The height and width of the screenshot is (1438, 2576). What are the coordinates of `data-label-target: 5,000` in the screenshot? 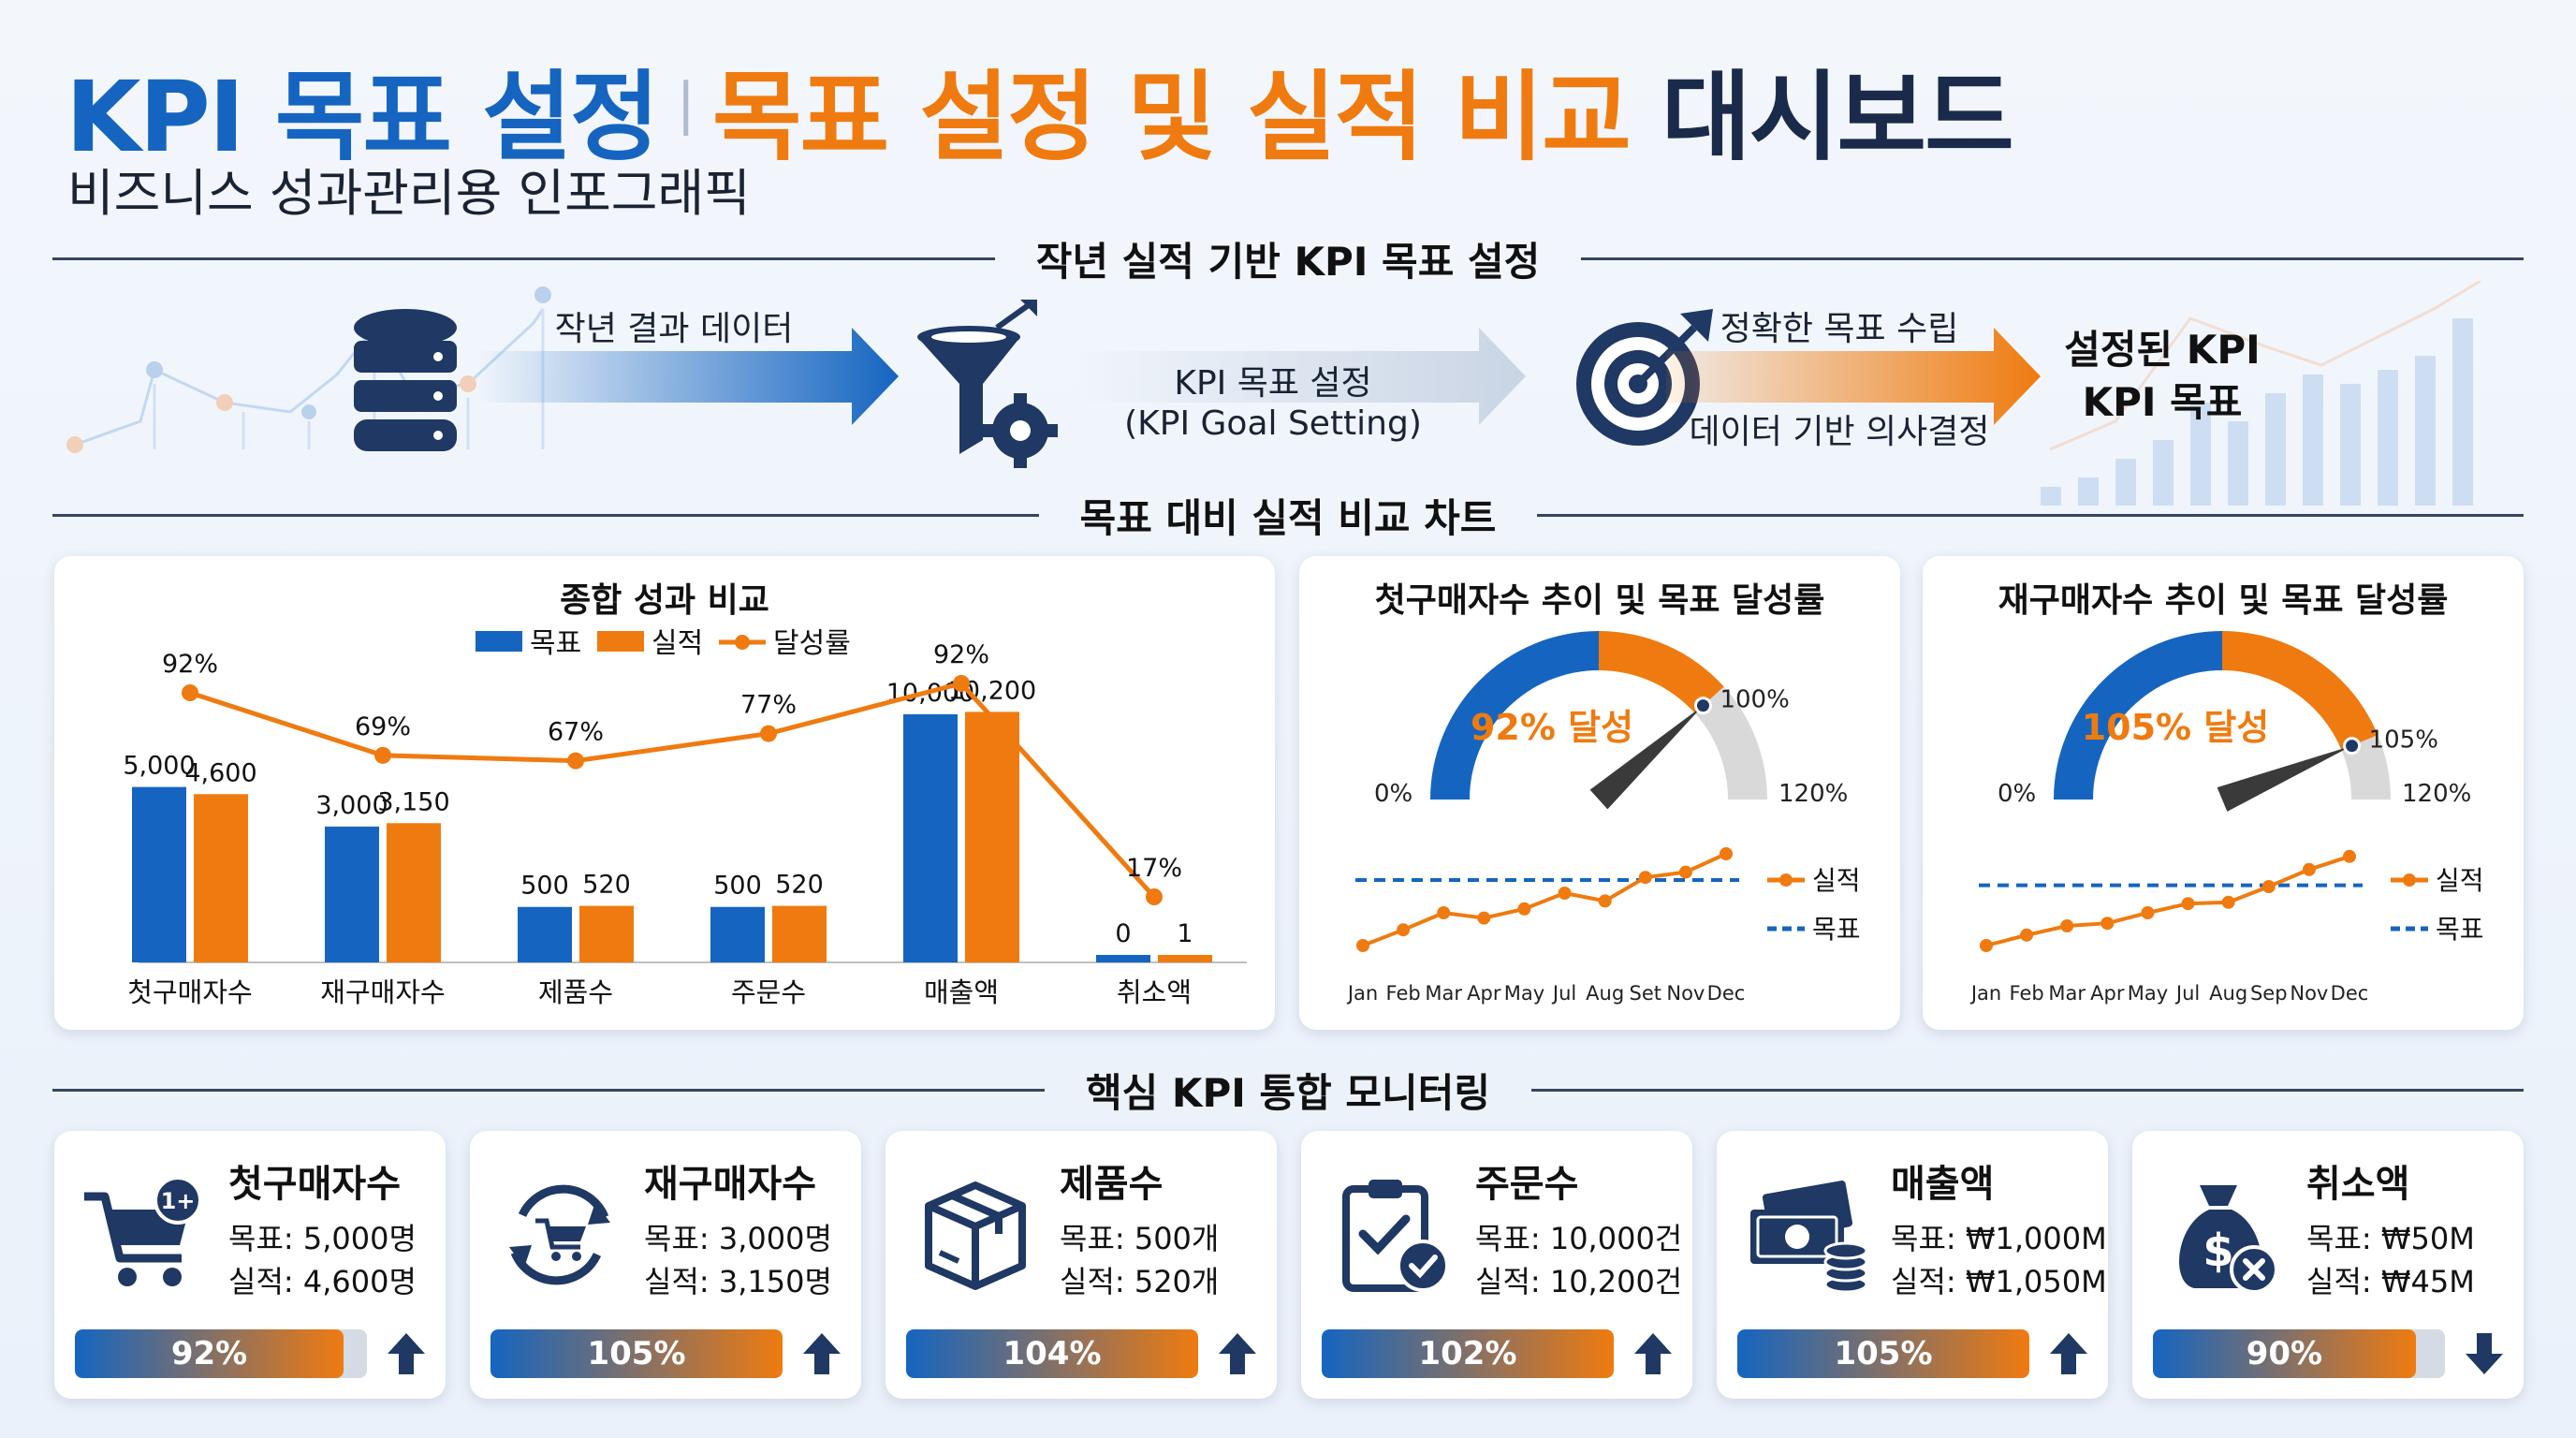 It's located at (159, 766).